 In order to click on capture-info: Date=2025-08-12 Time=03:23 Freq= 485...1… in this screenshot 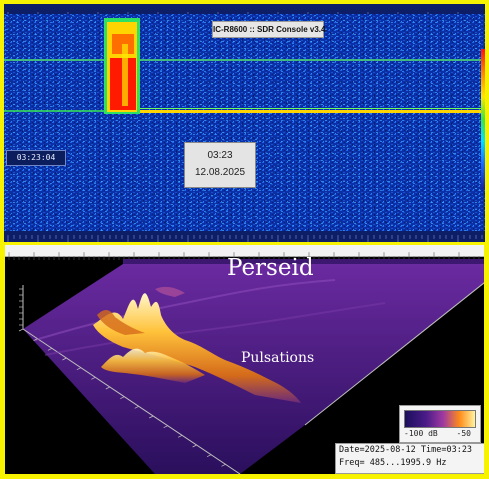, I will do `click(409, 458)`.